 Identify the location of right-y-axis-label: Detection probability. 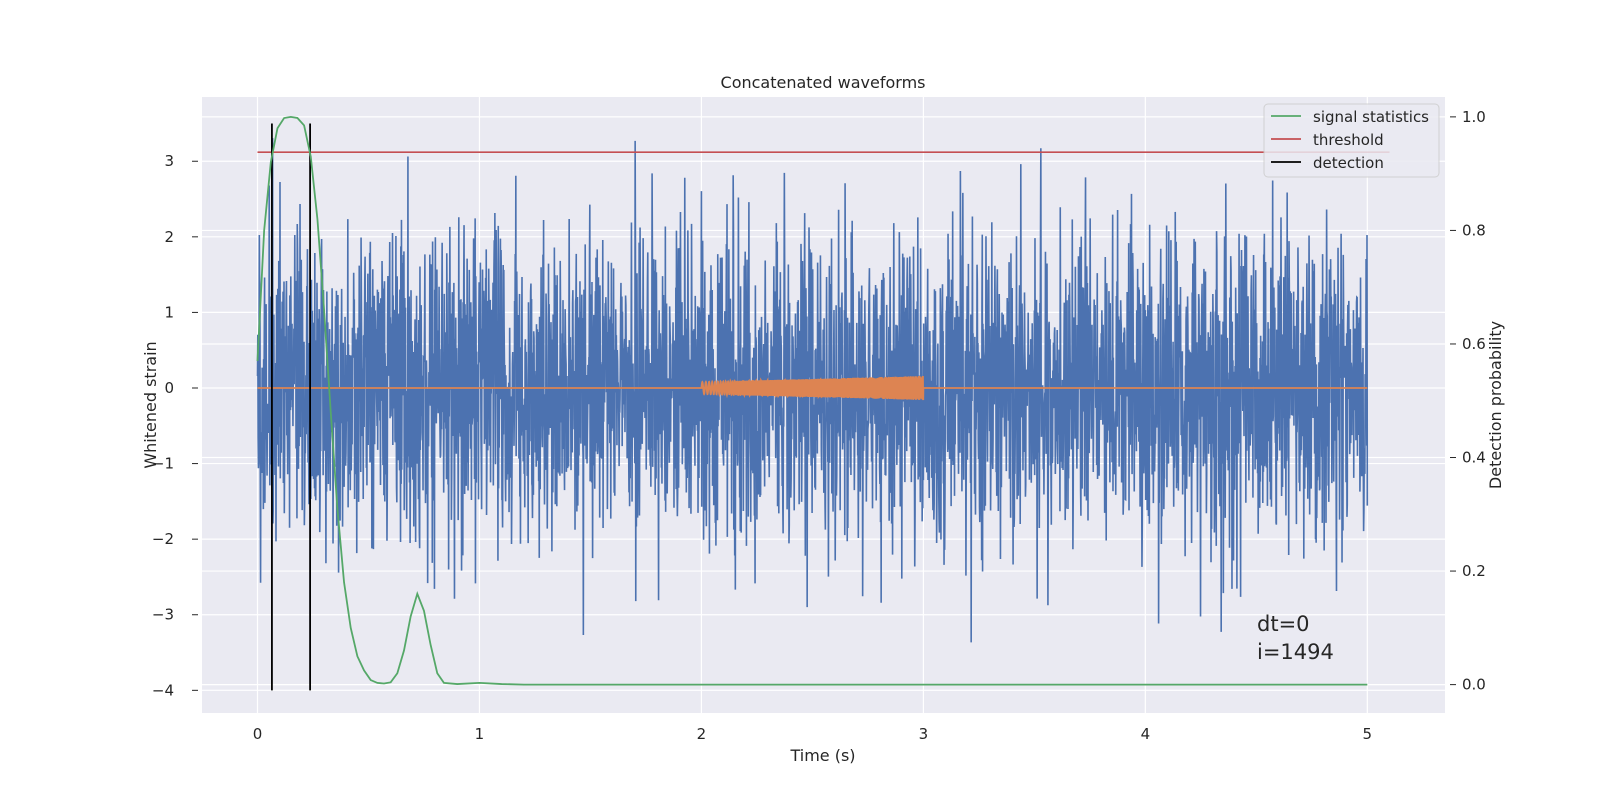
(1495, 405).